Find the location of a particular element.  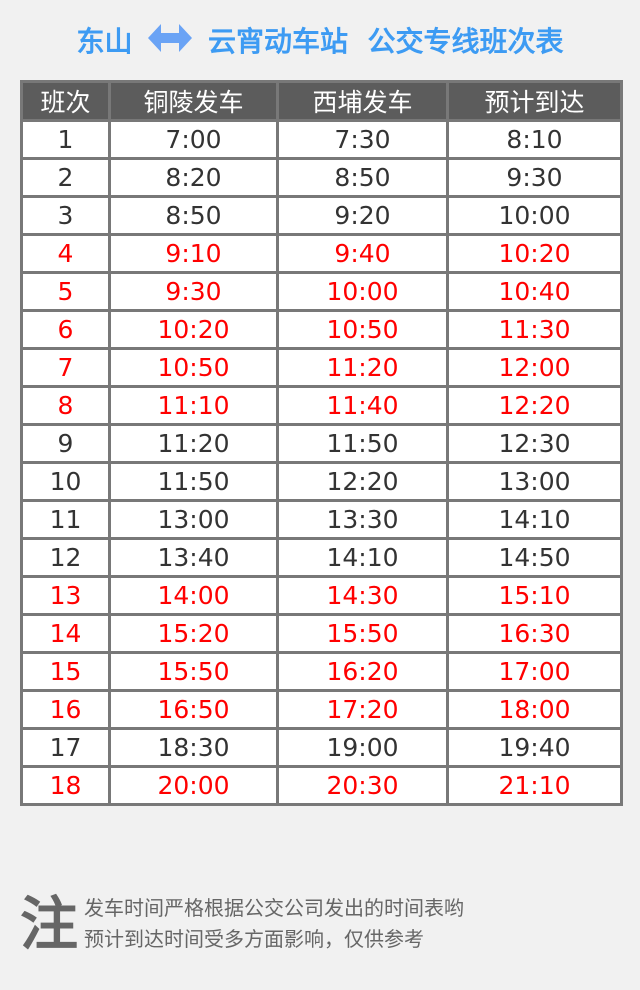

table-row: 12 13:40 14:10 14:50 is located at coordinates (321, 557).